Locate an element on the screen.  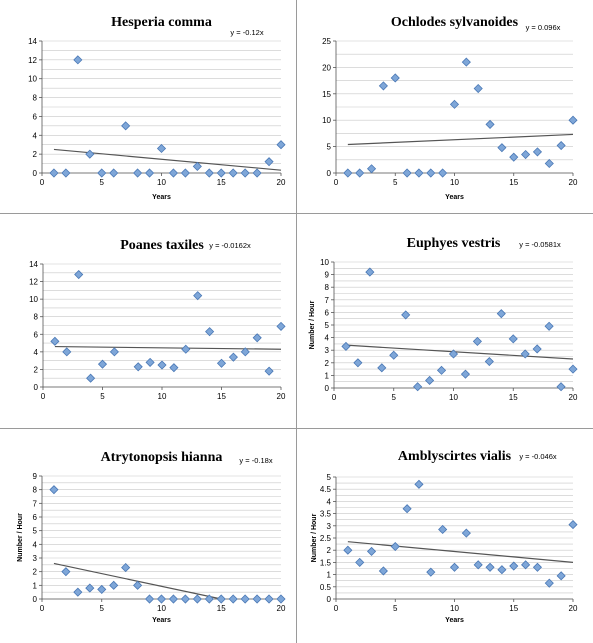
trend-line is located at coordinates (168, 347).